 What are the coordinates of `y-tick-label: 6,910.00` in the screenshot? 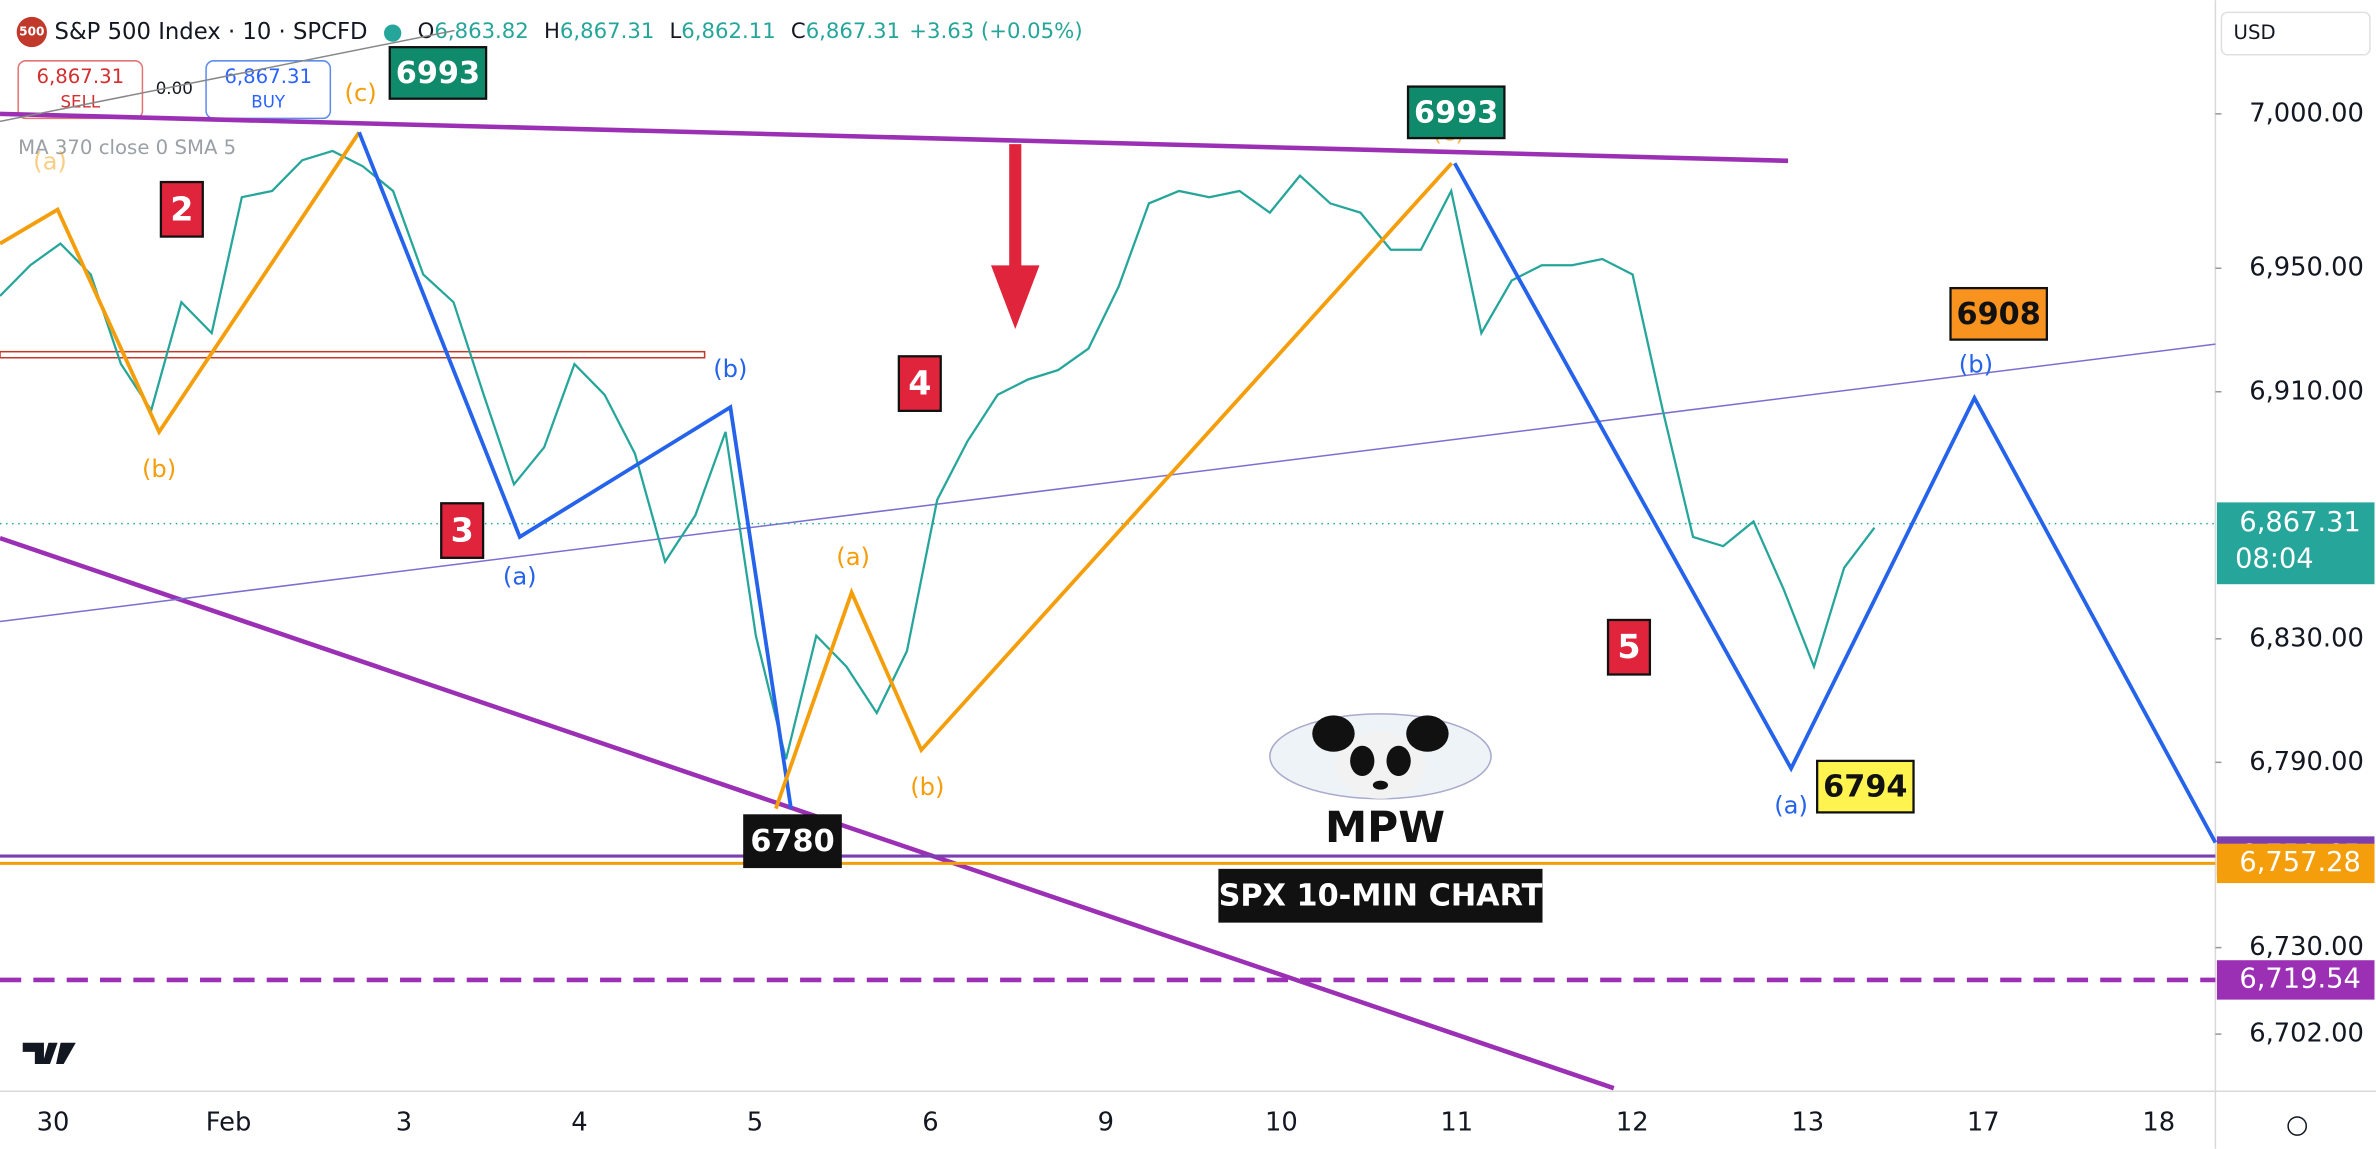 It's located at (2306, 391).